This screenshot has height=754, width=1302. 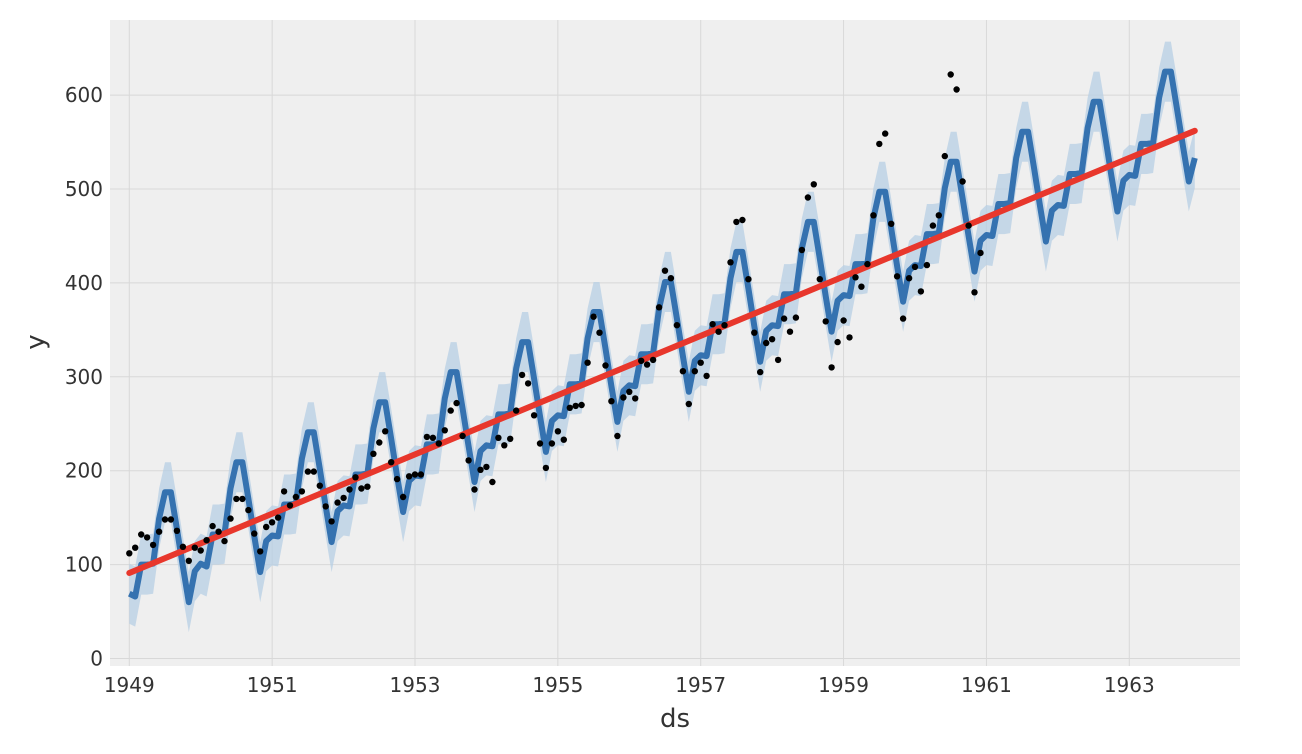 What do you see at coordinates (272, 685) in the screenshot?
I see `x-tick-label: 1951` at bounding box center [272, 685].